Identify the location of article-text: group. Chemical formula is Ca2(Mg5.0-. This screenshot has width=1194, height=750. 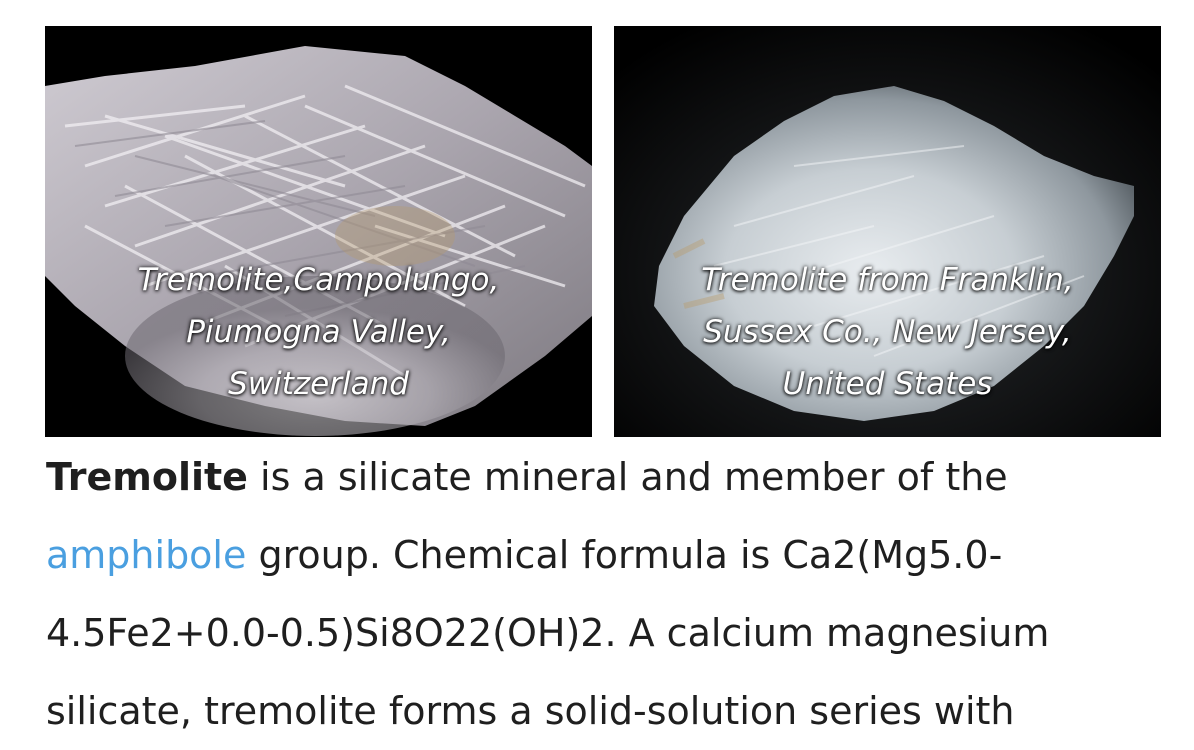
(624, 555).